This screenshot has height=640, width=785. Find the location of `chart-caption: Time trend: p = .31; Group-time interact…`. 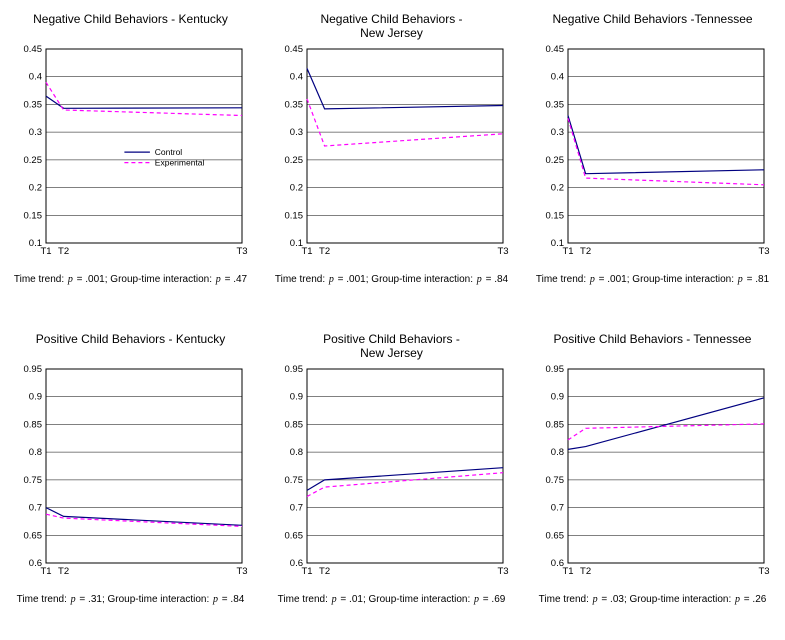

chart-caption: Time trend: p = .31; Group-time interact… is located at coordinates (131, 599).